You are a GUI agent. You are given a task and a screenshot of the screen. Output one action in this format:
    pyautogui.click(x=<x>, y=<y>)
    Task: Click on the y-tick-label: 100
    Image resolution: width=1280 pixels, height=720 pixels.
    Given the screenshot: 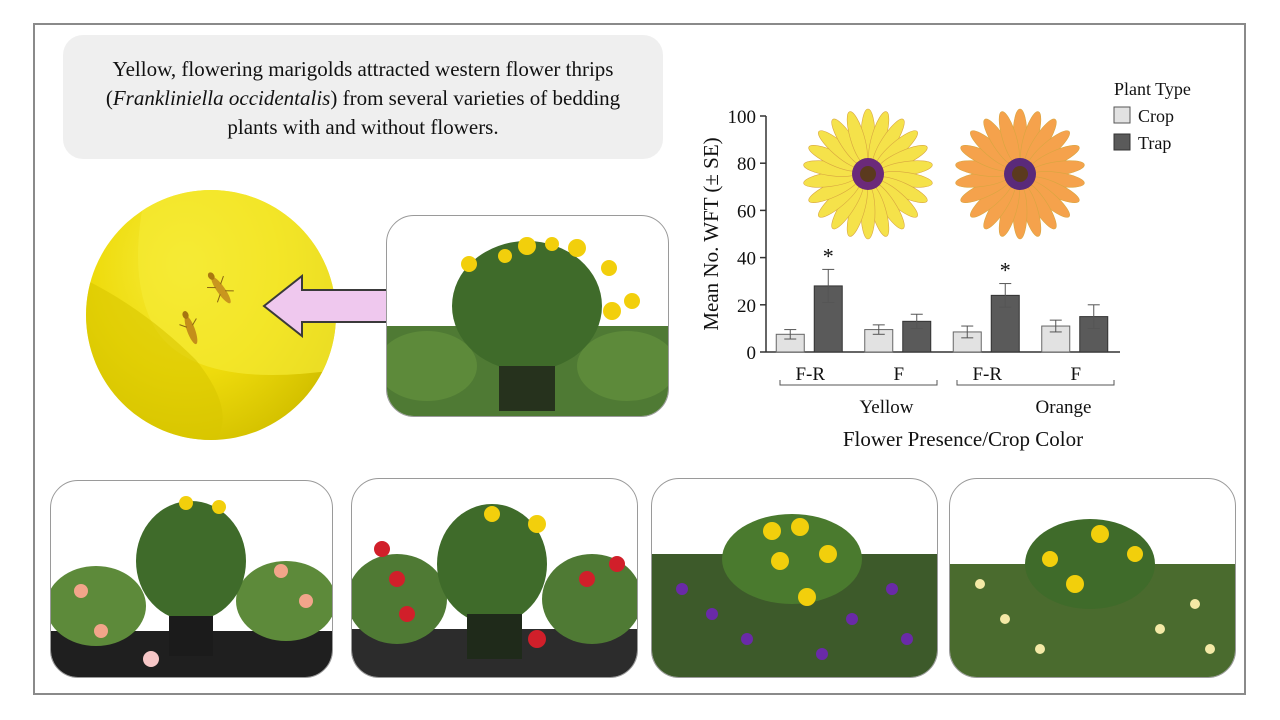 What is the action you would take?
    pyautogui.click(x=742, y=117)
    